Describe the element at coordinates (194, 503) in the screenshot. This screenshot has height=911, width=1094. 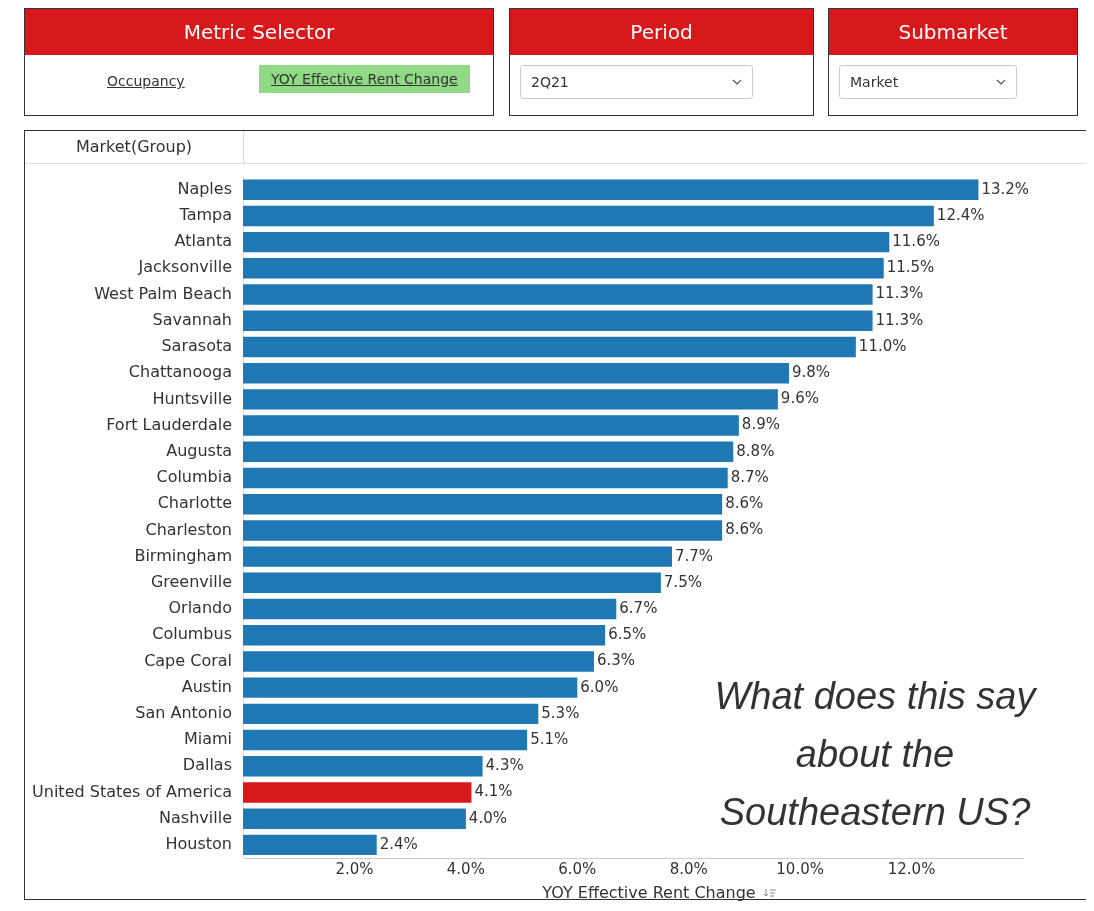
I see `y-tick-label: Charlotte` at that location.